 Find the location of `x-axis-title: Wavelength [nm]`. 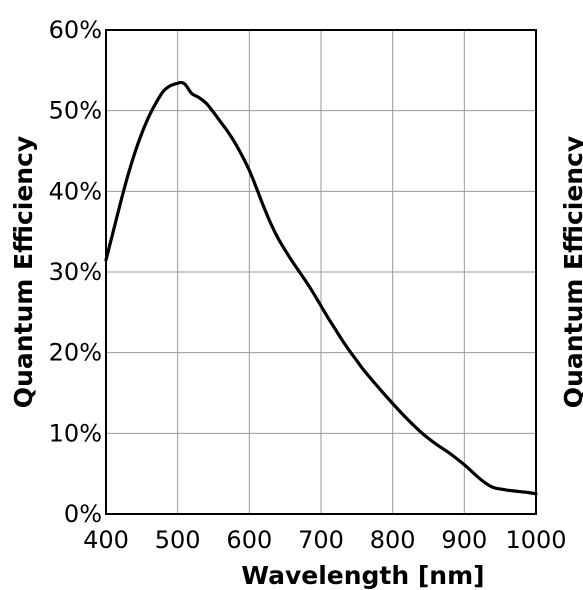

x-axis-title: Wavelength [nm] is located at coordinates (362, 575).